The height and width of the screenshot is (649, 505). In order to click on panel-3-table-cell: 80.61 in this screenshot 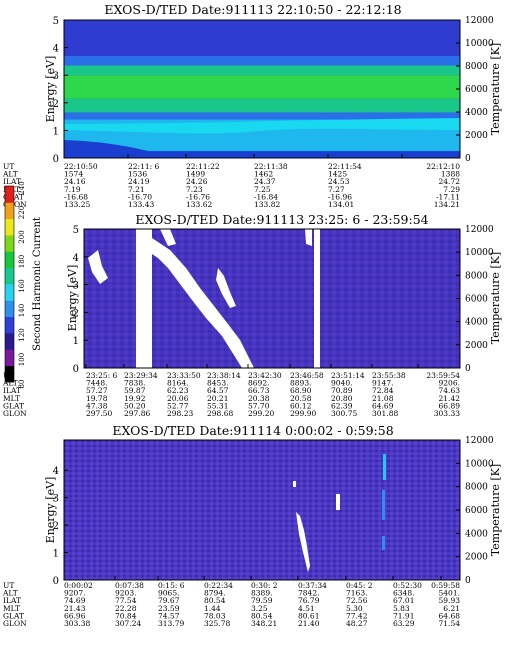, I will do `click(308, 615)`.